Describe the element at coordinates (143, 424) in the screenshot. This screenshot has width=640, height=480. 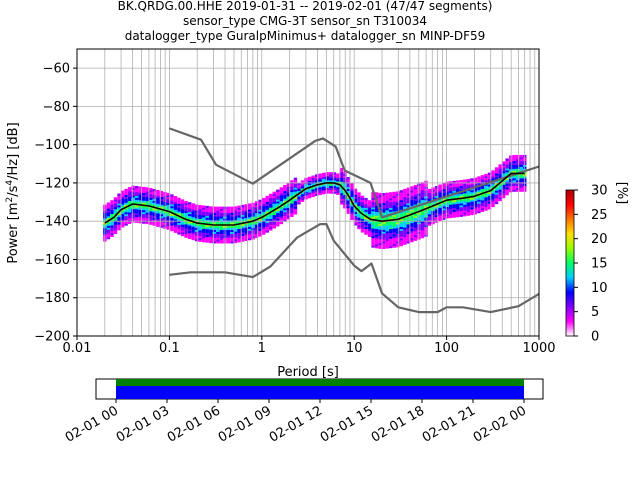
I see `timeline-tick-label: 02-01 03` at that location.